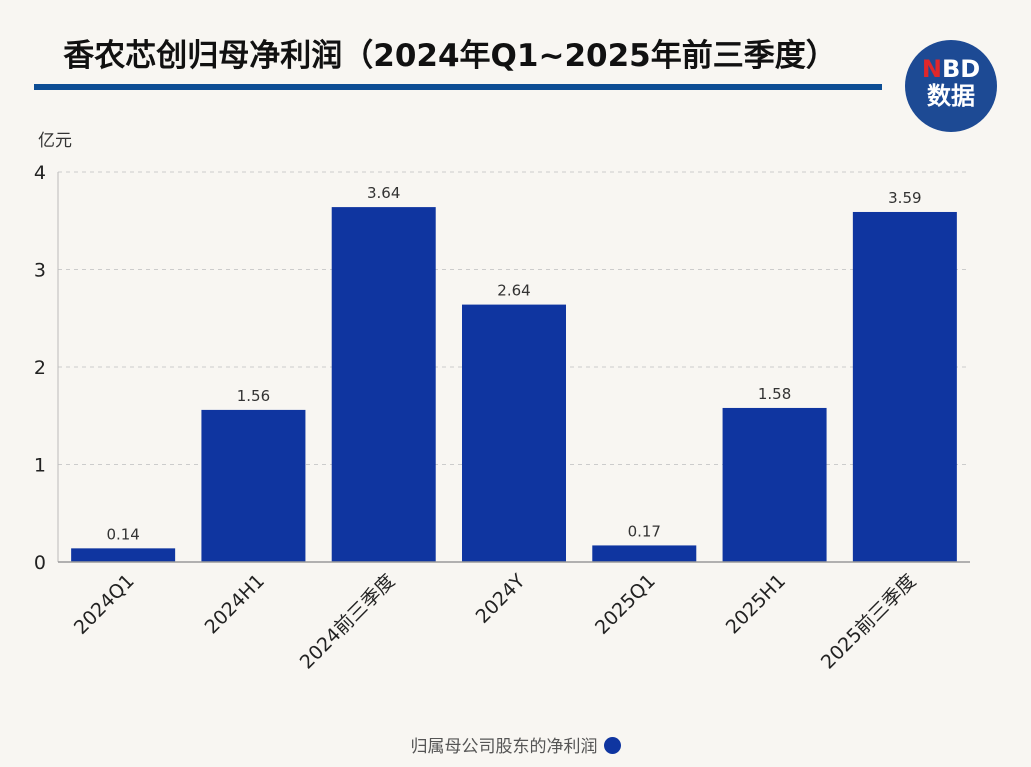 The width and height of the screenshot is (1031, 767). Describe the element at coordinates (501, 599) in the screenshot. I see `x-tick-label: 2024Y` at that location.